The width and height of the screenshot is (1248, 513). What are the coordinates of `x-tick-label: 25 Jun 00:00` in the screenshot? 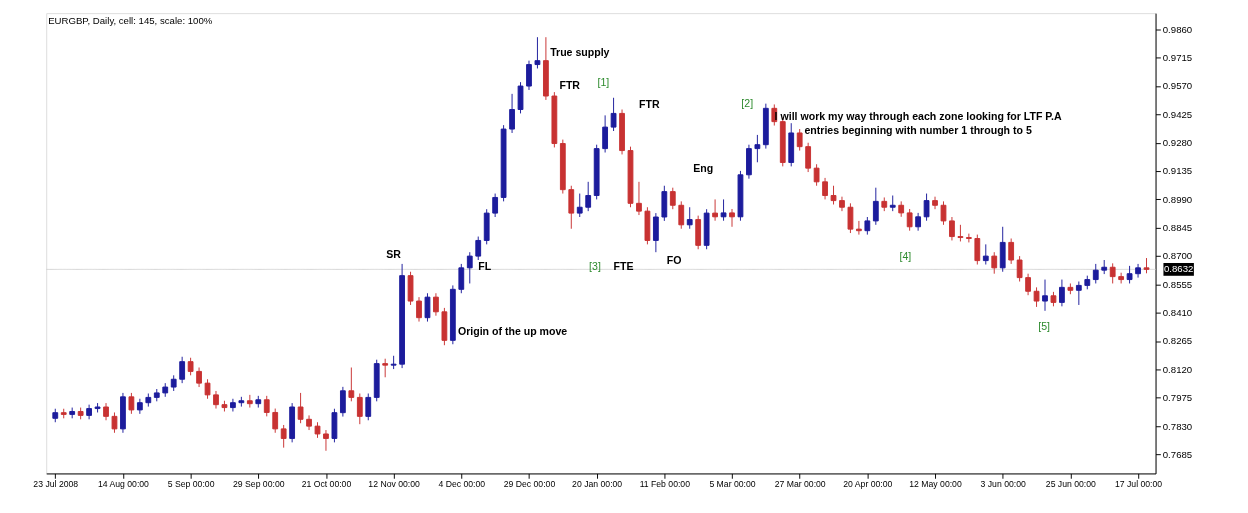 It's located at (1071, 484).